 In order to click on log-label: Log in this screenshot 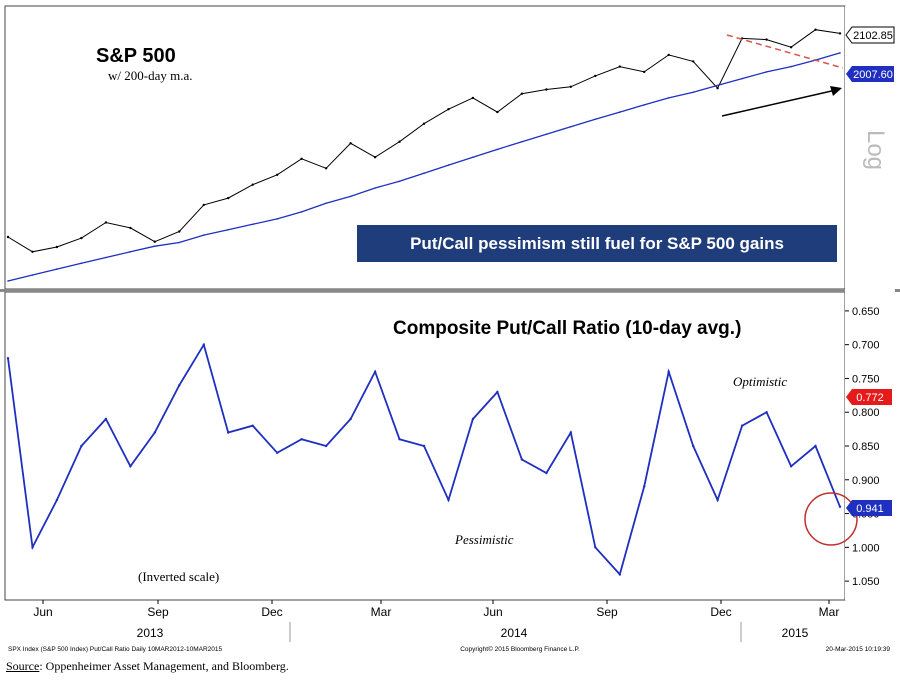, I will do `click(875, 150)`.